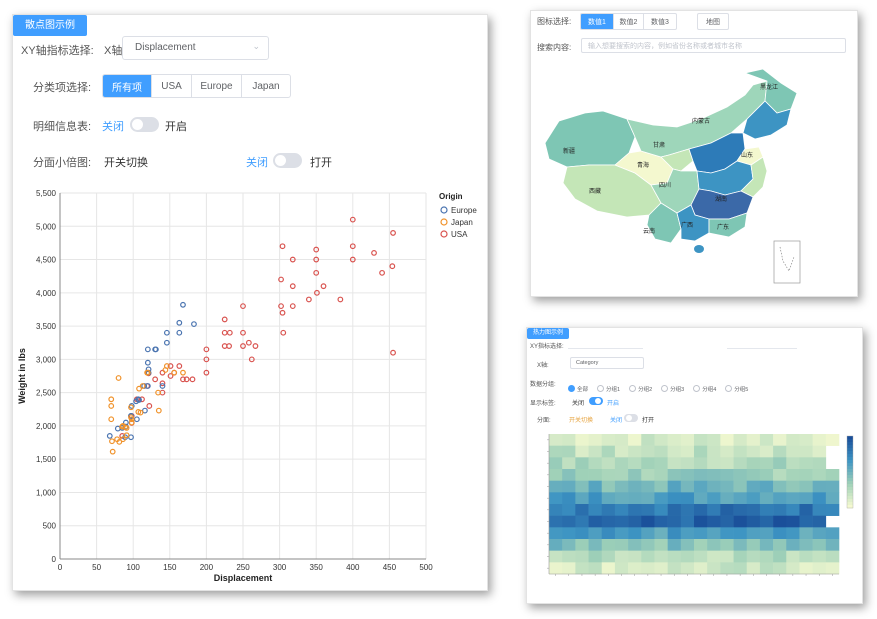 This screenshot has height=619, width=877. I want to click on heatmap-facet-off: 关闭, so click(616, 421).